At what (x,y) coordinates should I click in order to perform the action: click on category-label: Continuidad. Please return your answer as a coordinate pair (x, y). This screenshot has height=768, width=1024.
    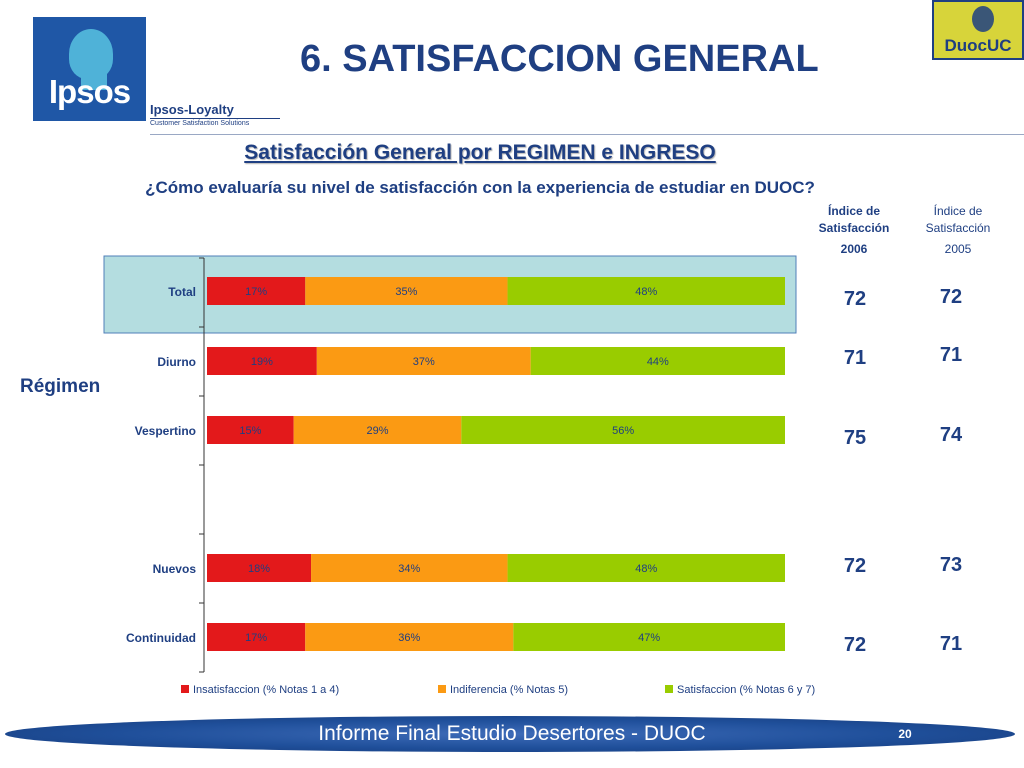
    Looking at the image, I should click on (161, 638).